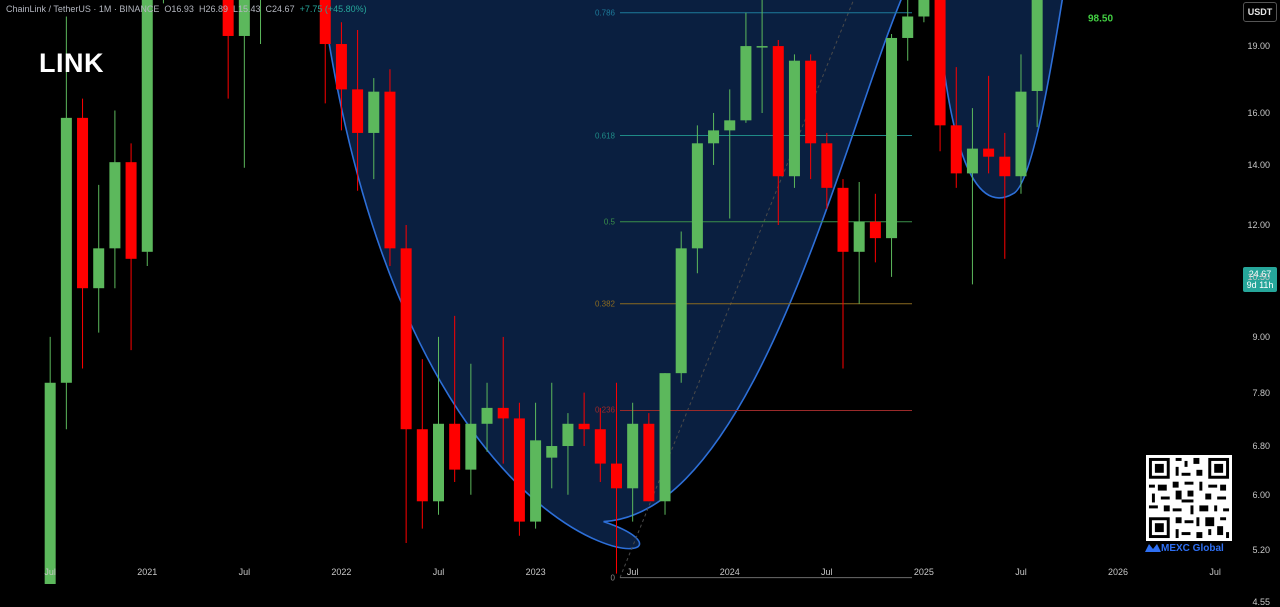  Describe the element at coordinates (1258, 46) in the screenshot. I see `y-tick-label: 19.00` at that location.